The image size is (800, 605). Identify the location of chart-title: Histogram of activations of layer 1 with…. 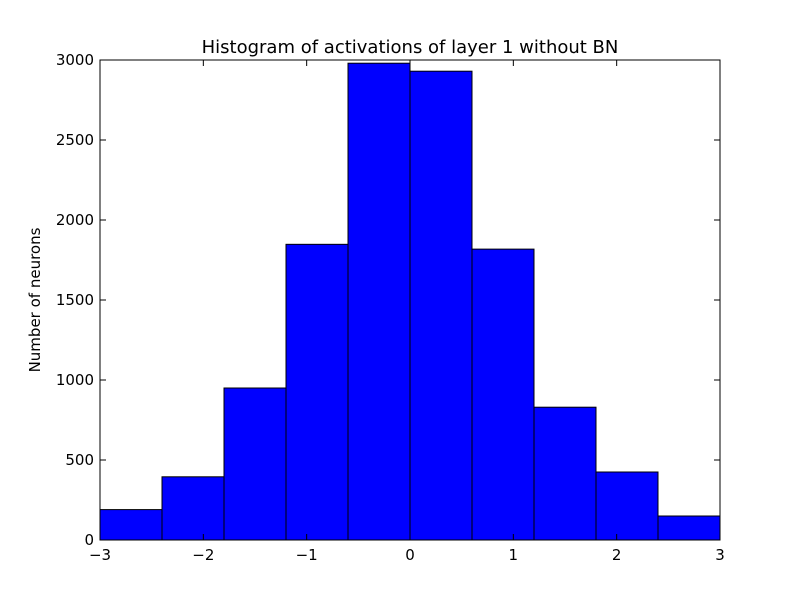
(410, 47).